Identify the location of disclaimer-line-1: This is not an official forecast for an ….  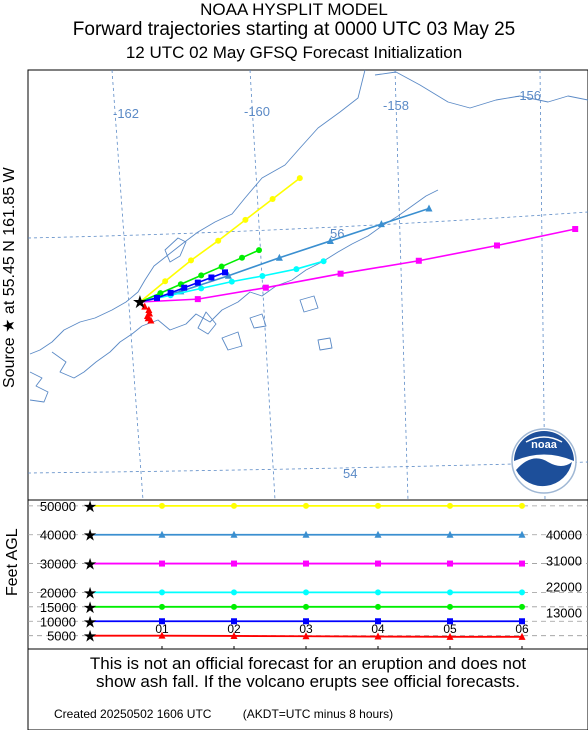
(308, 663).